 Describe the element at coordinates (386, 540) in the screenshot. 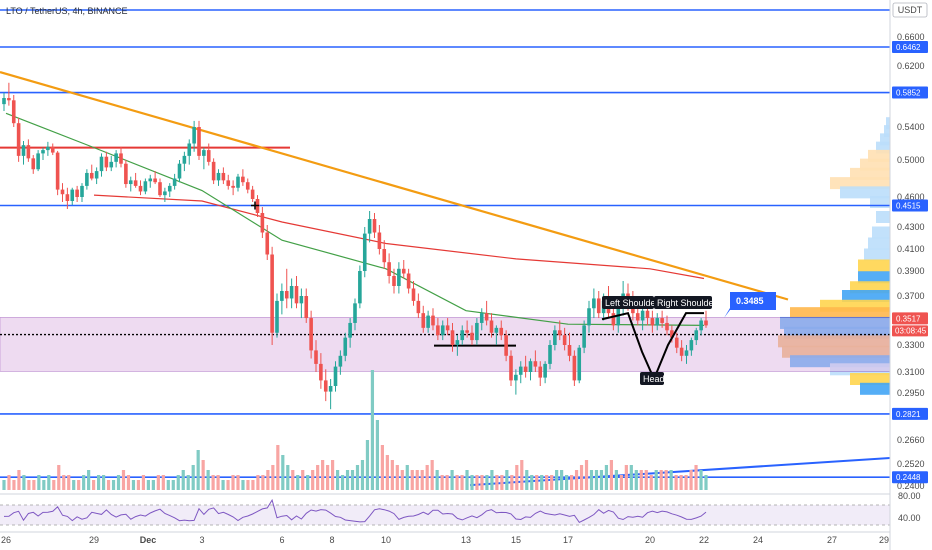

I see `x-tick-label: 10` at that location.